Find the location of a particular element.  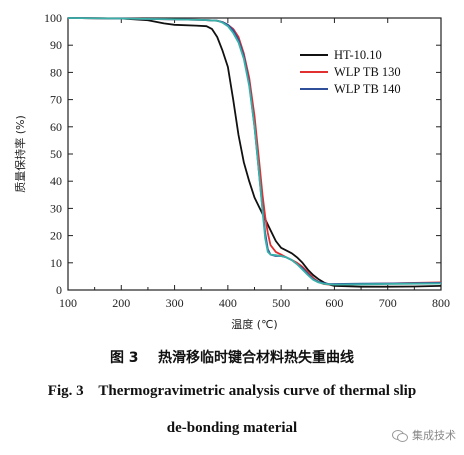

x-tick-label: 200 is located at coordinates (121, 303).